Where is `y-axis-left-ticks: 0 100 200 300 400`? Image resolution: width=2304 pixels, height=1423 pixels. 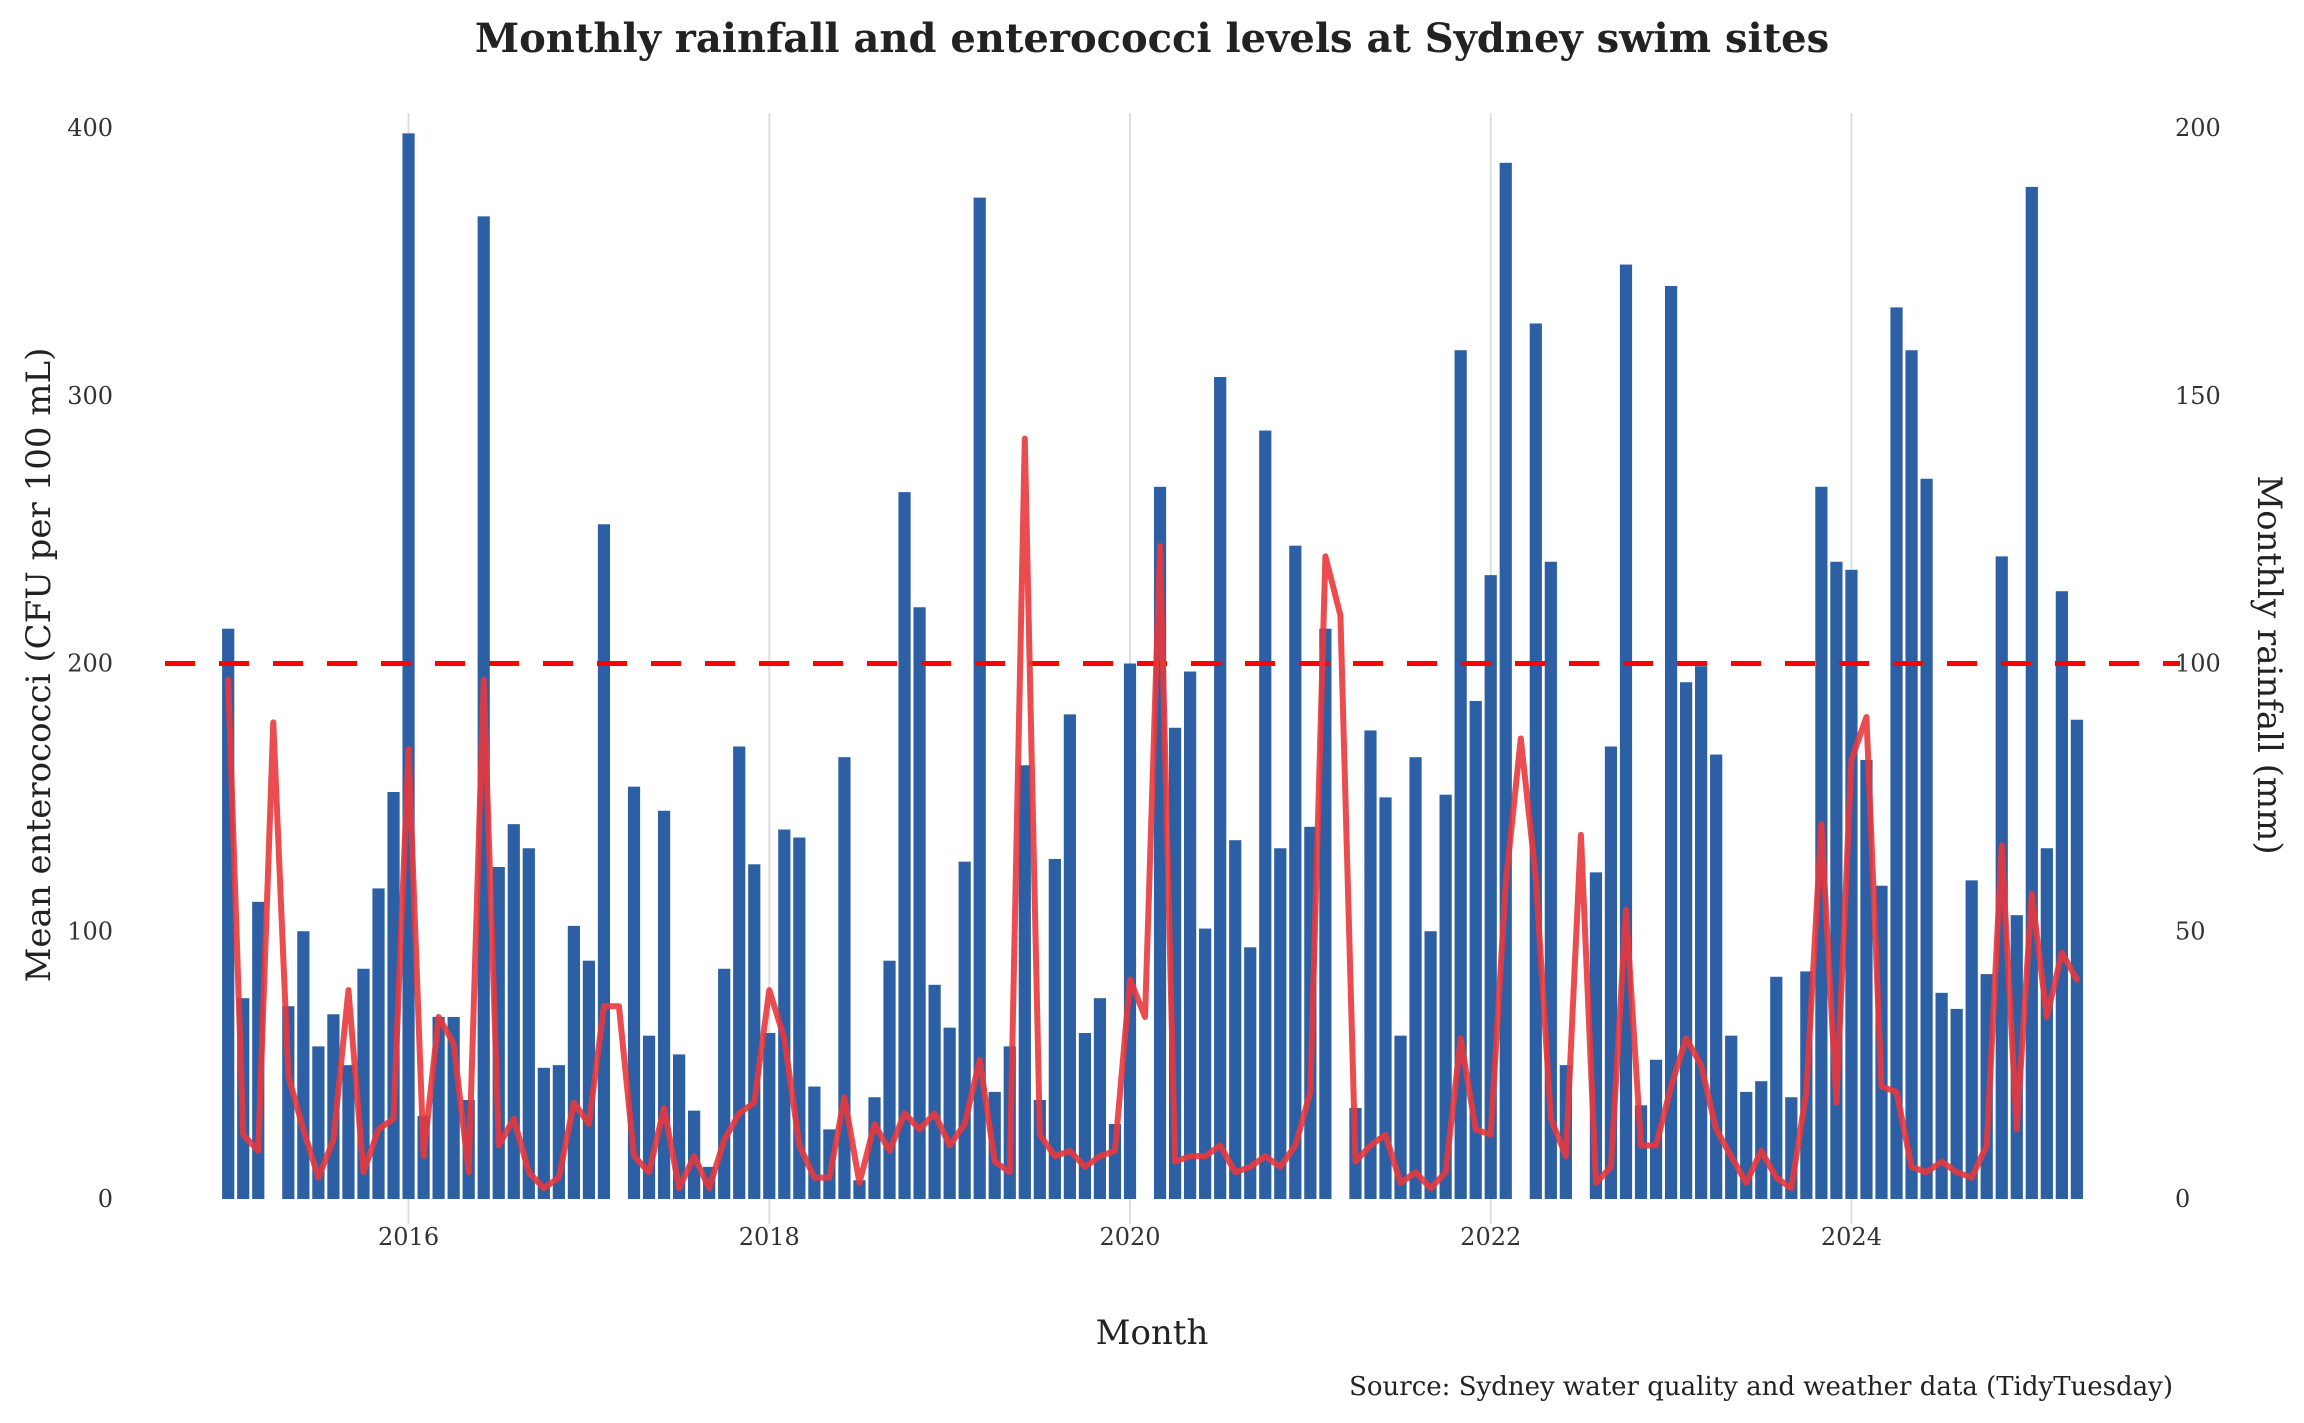 y-axis-left-ticks: 0 100 200 300 400 is located at coordinates (90, 663).